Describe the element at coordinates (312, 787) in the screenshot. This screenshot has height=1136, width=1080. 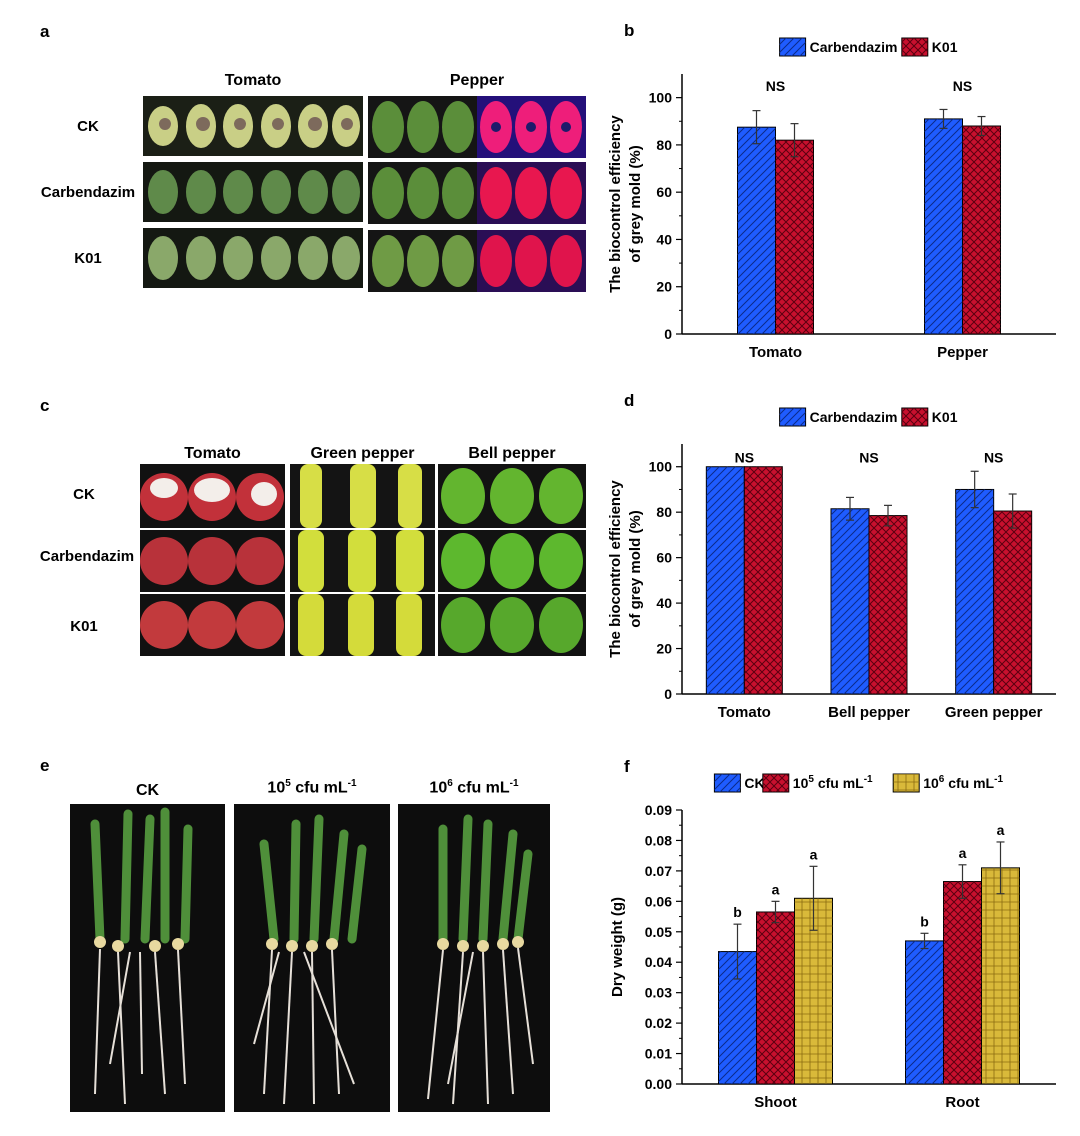
I see `header-1e5-e: 105 cfu mL-1` at that location.